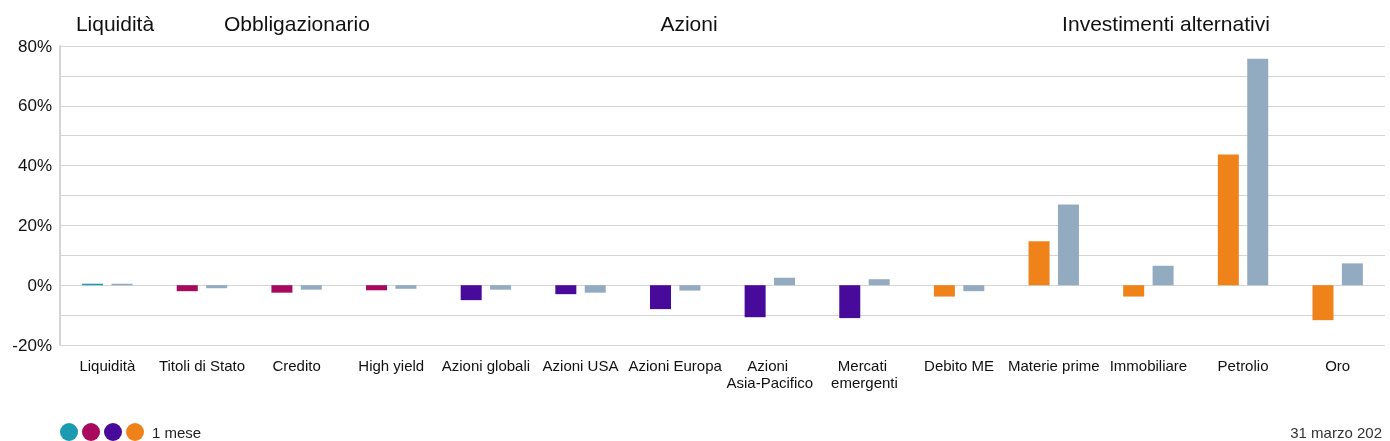  I want to click on x-tick-label: Azioni globali, so click(486, 365).